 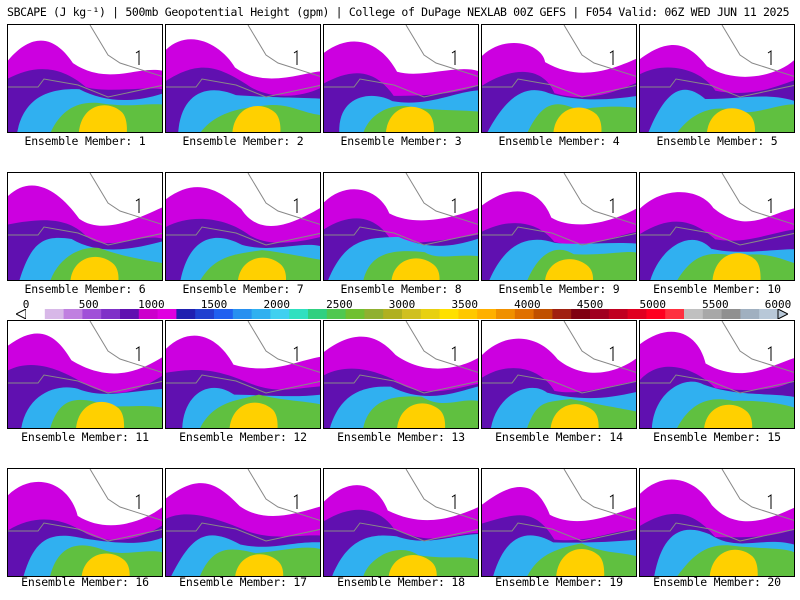 I want to click on ensemble-member-label: Ensemble Member: 4, so click(x=559, y=141).